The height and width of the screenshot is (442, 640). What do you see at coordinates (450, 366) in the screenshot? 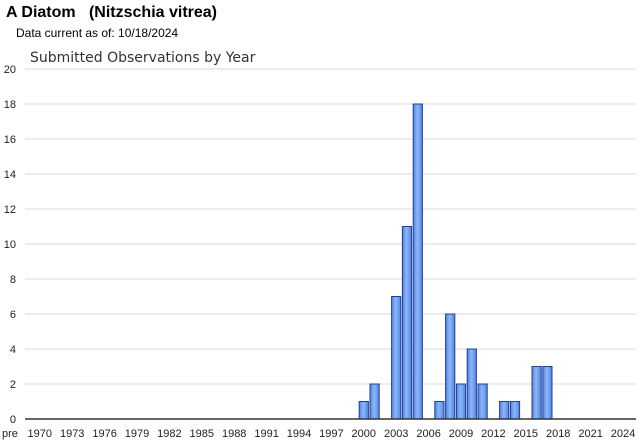
I see `bar-2008` at bounding box center [450, 366].